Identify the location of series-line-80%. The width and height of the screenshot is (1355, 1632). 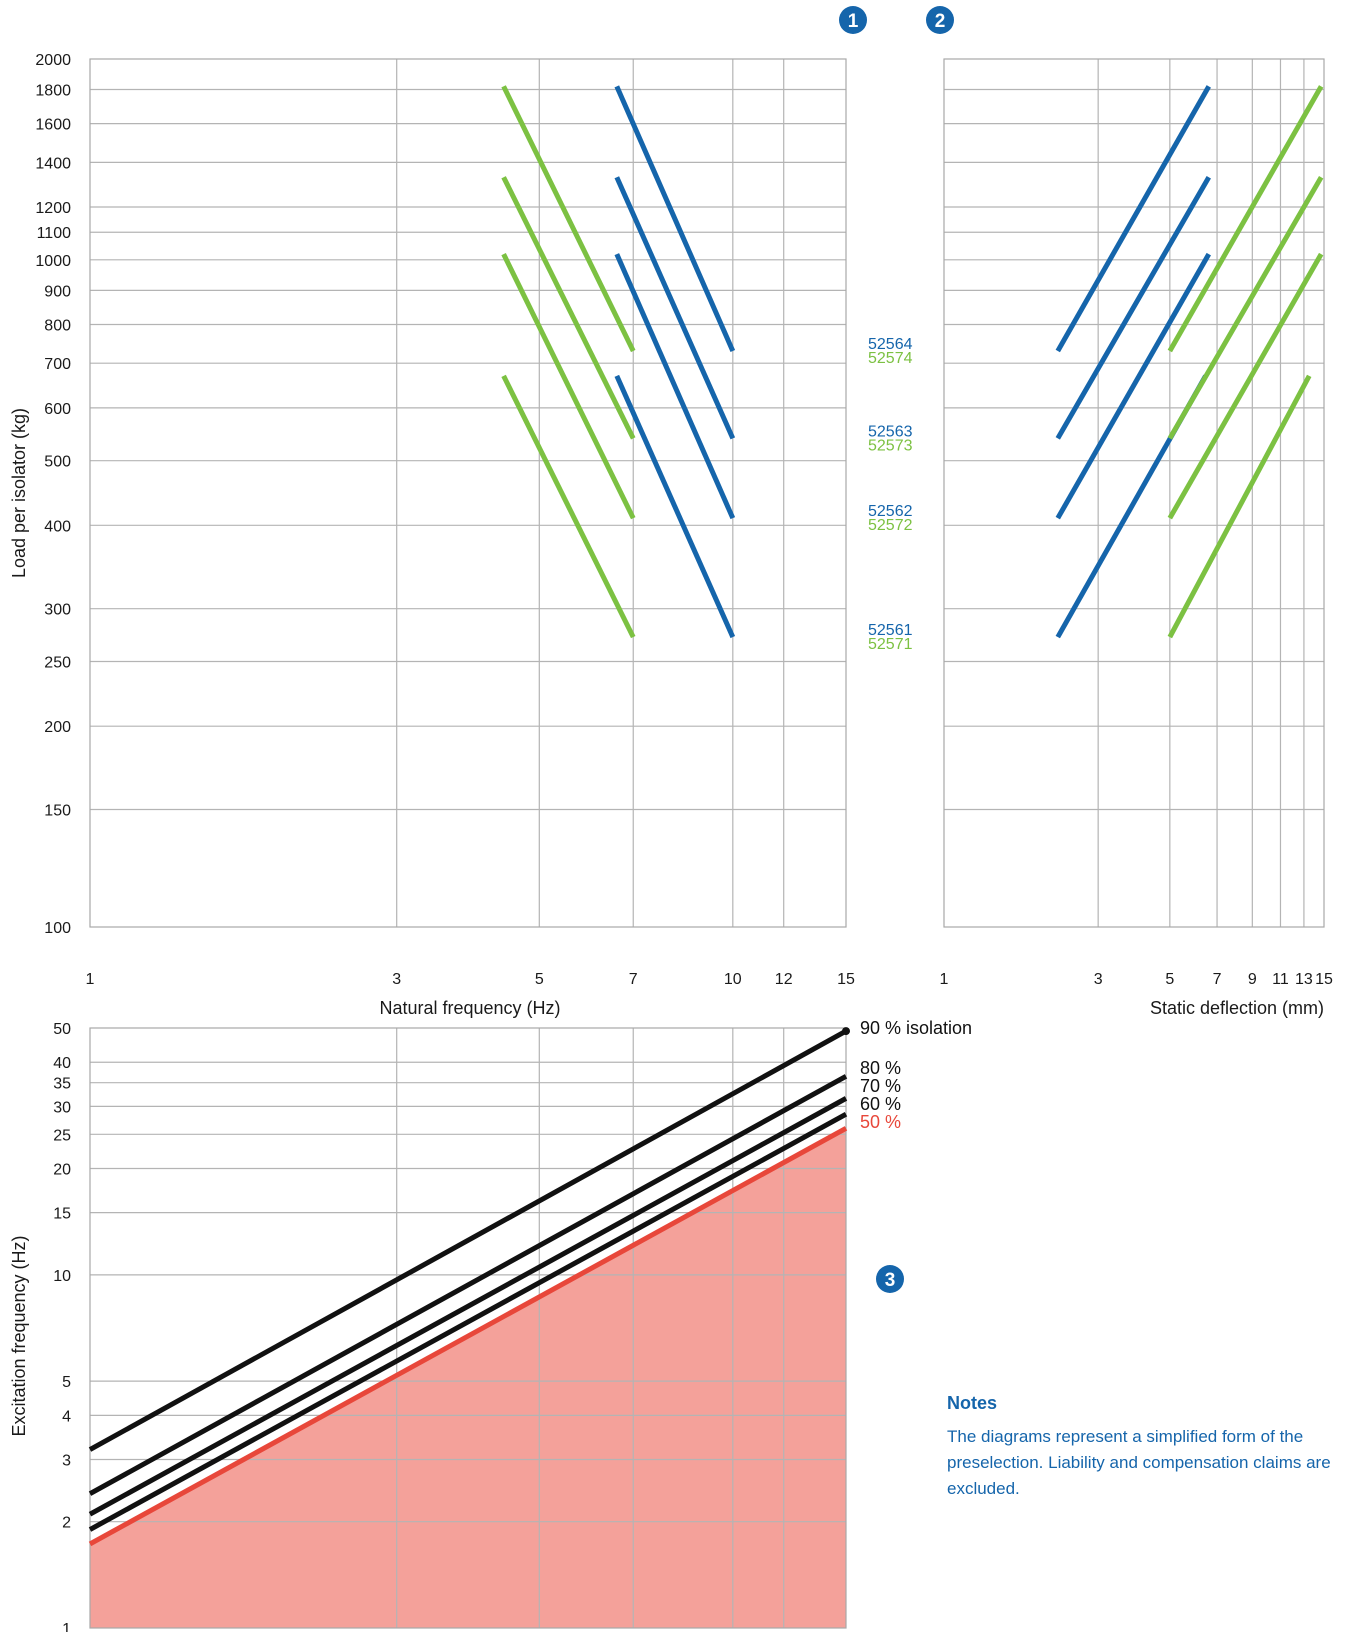
(468, 1285).